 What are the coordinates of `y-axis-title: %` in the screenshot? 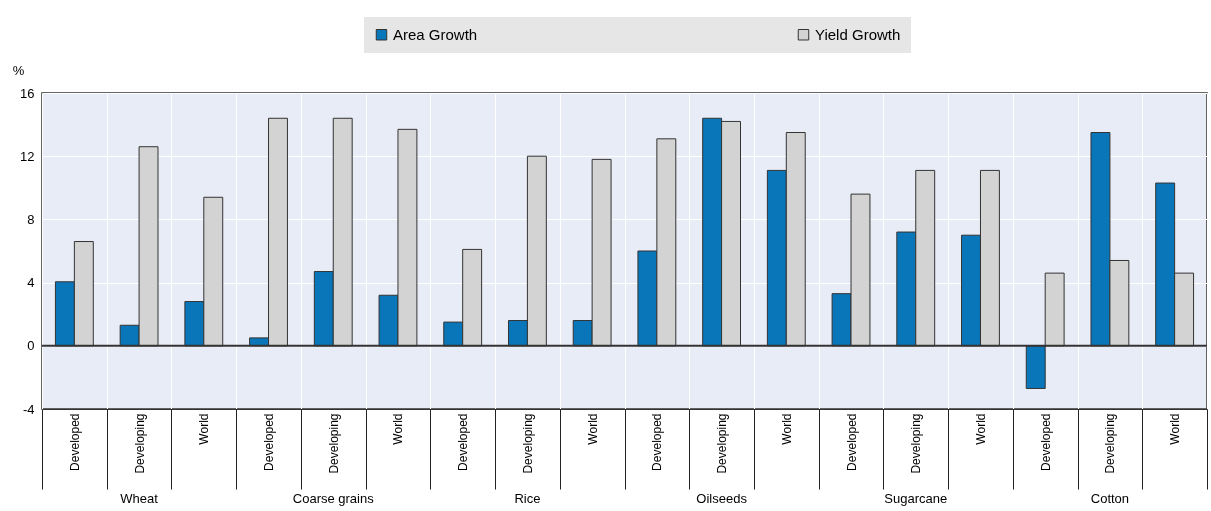 It's located at (18, 70).